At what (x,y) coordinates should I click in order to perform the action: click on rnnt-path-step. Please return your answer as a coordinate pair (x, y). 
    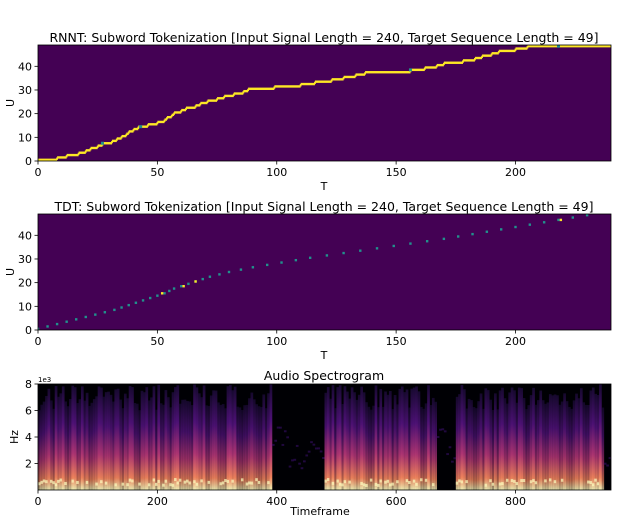
    Looking at the image, I should click on (167, 118).